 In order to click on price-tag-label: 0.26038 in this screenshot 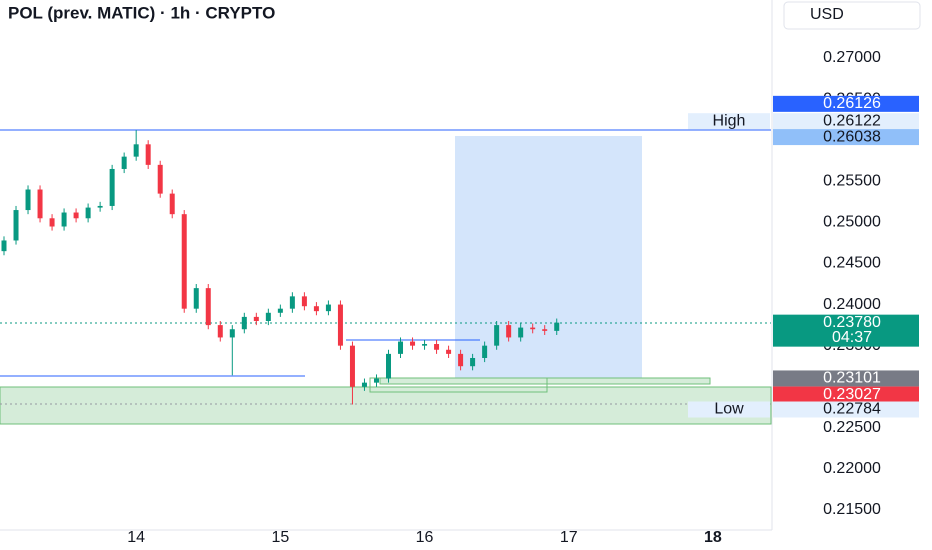, I will do `click(852, 136)`.